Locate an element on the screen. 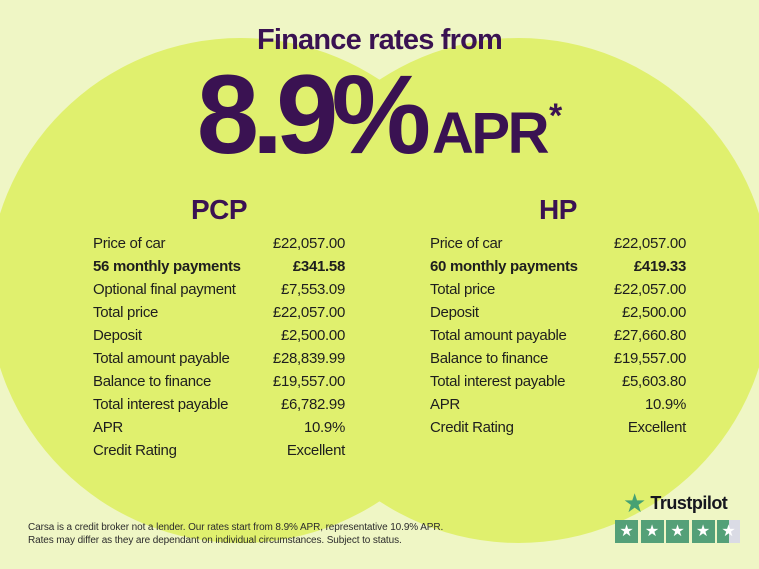 The image size is (759, 569). row-value: £6,782.99 is located at coordinates (312, 404).